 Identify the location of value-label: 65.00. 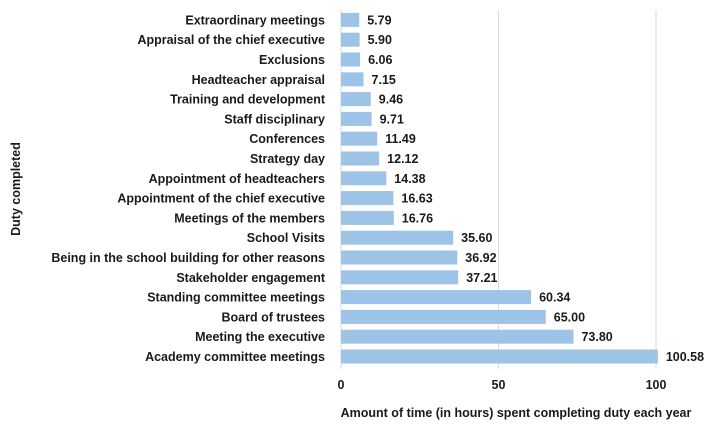
(569, 317).